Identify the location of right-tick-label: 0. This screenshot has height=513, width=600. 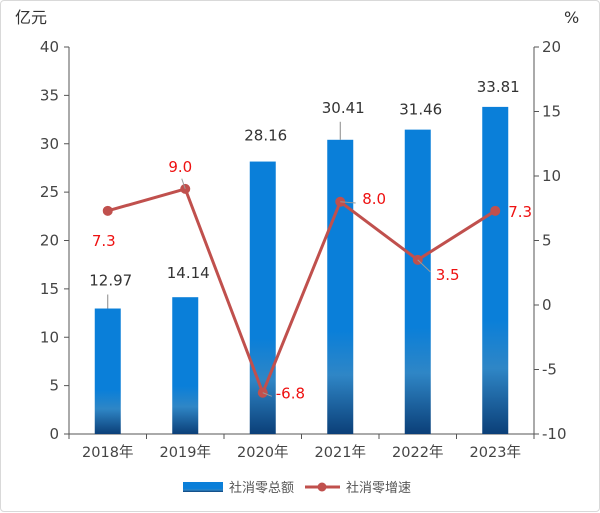
(547, 305).